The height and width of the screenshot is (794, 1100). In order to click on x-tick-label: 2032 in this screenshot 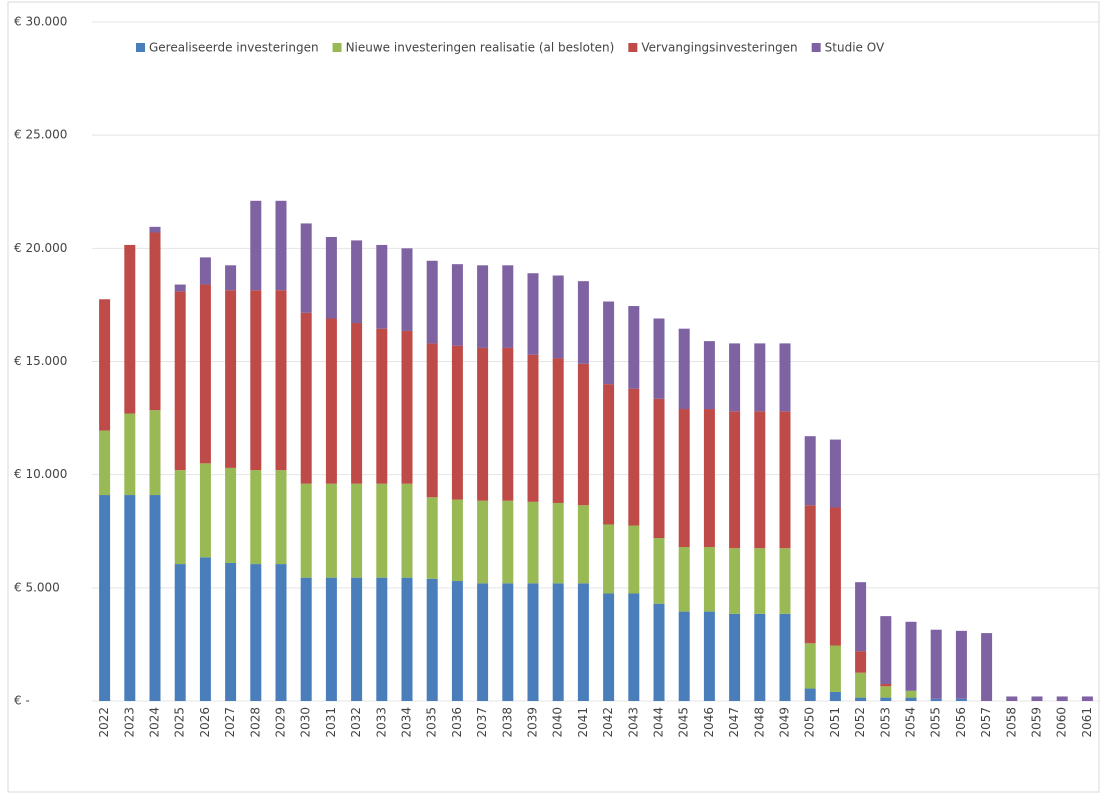, I will do `click(356, 722)`.